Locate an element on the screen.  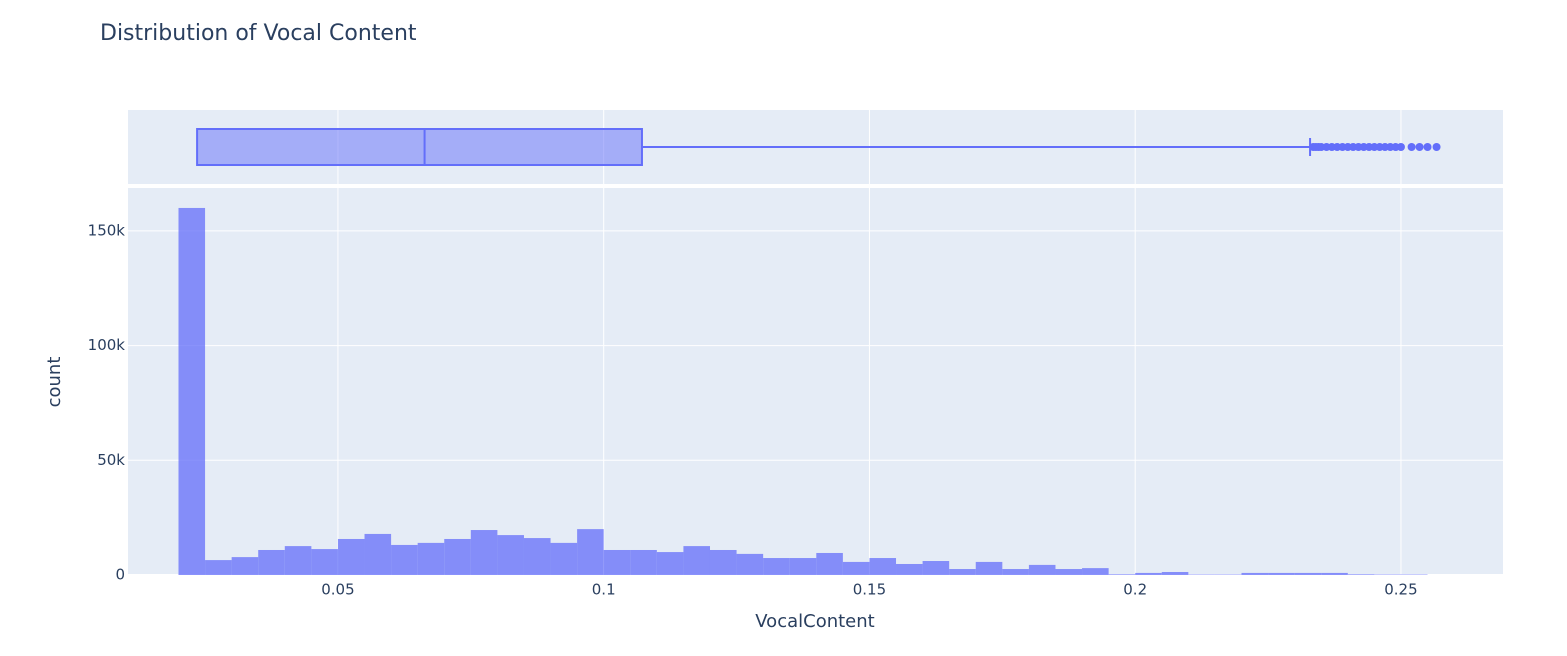
x-tick-label: 0.25 is located at coordinates (1400, 590).